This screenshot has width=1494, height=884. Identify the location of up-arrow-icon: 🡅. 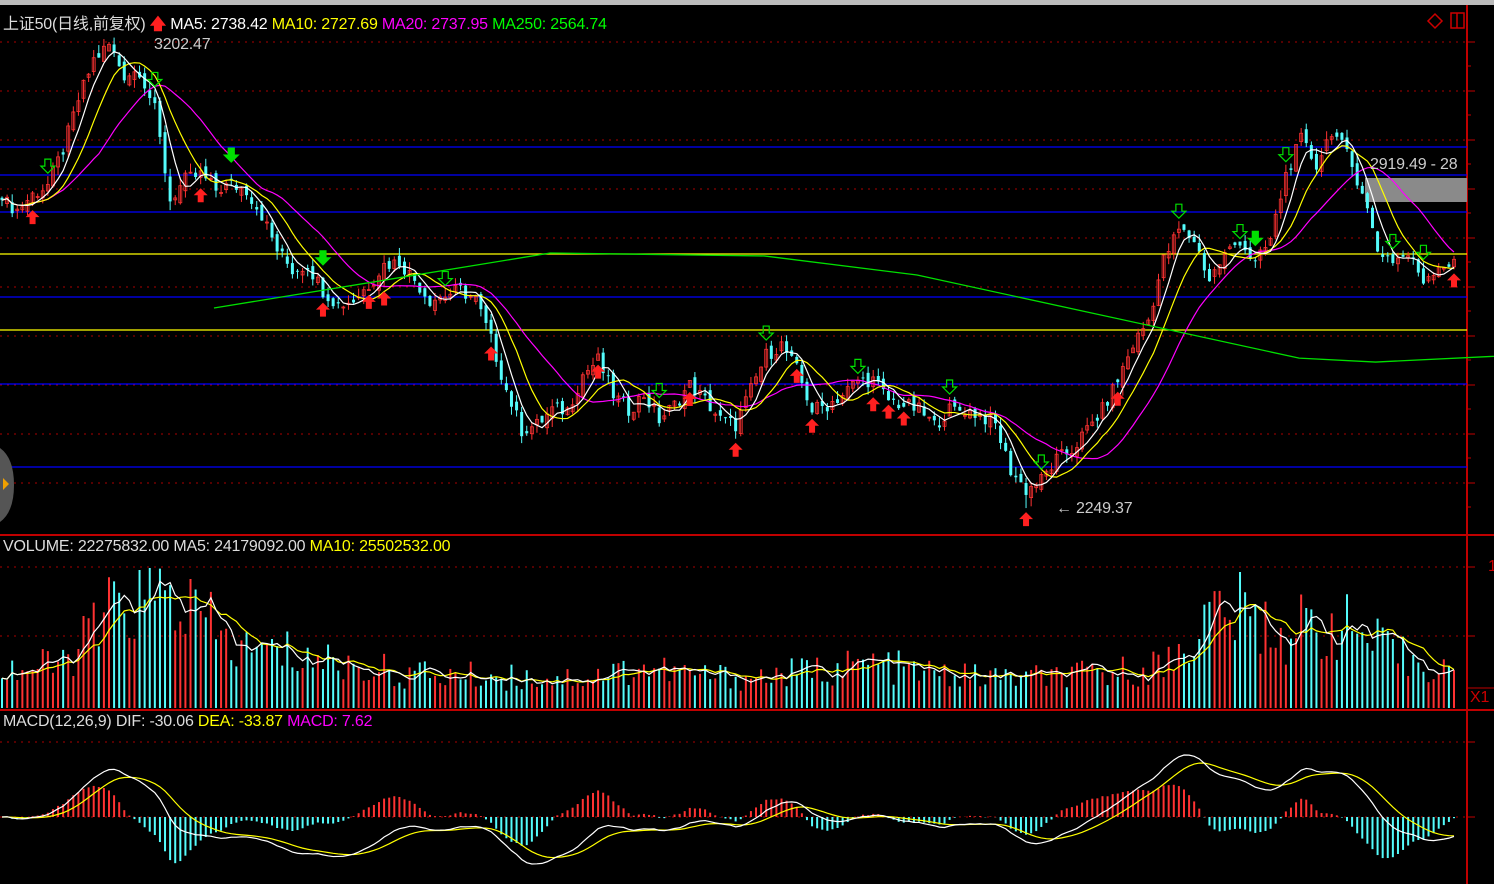
(157, 24).